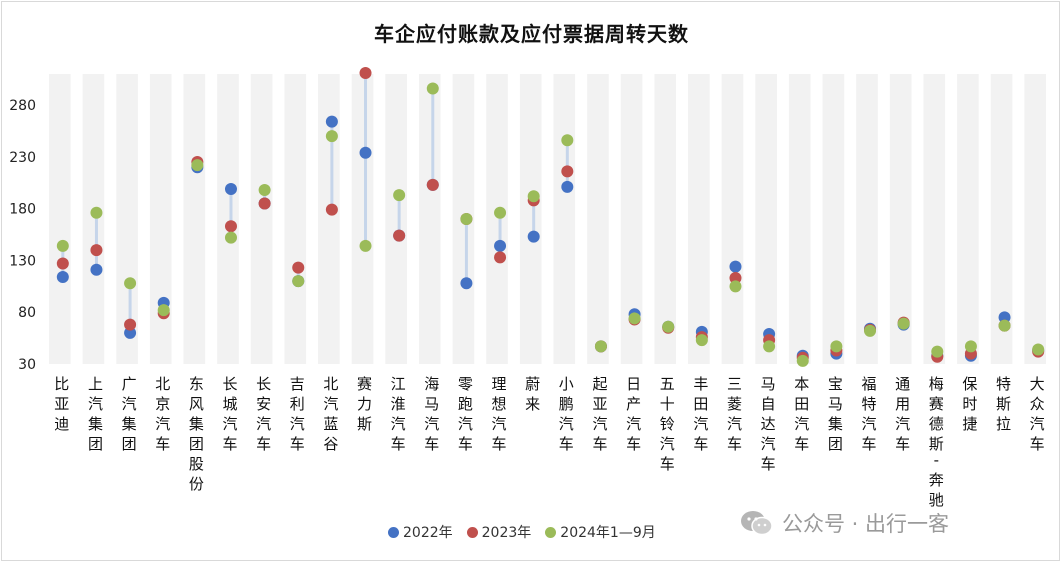  Describe the element at coordinates (902, 414) in the screenshot. I see `x-tick-label-25: 通用汽车` at that location.